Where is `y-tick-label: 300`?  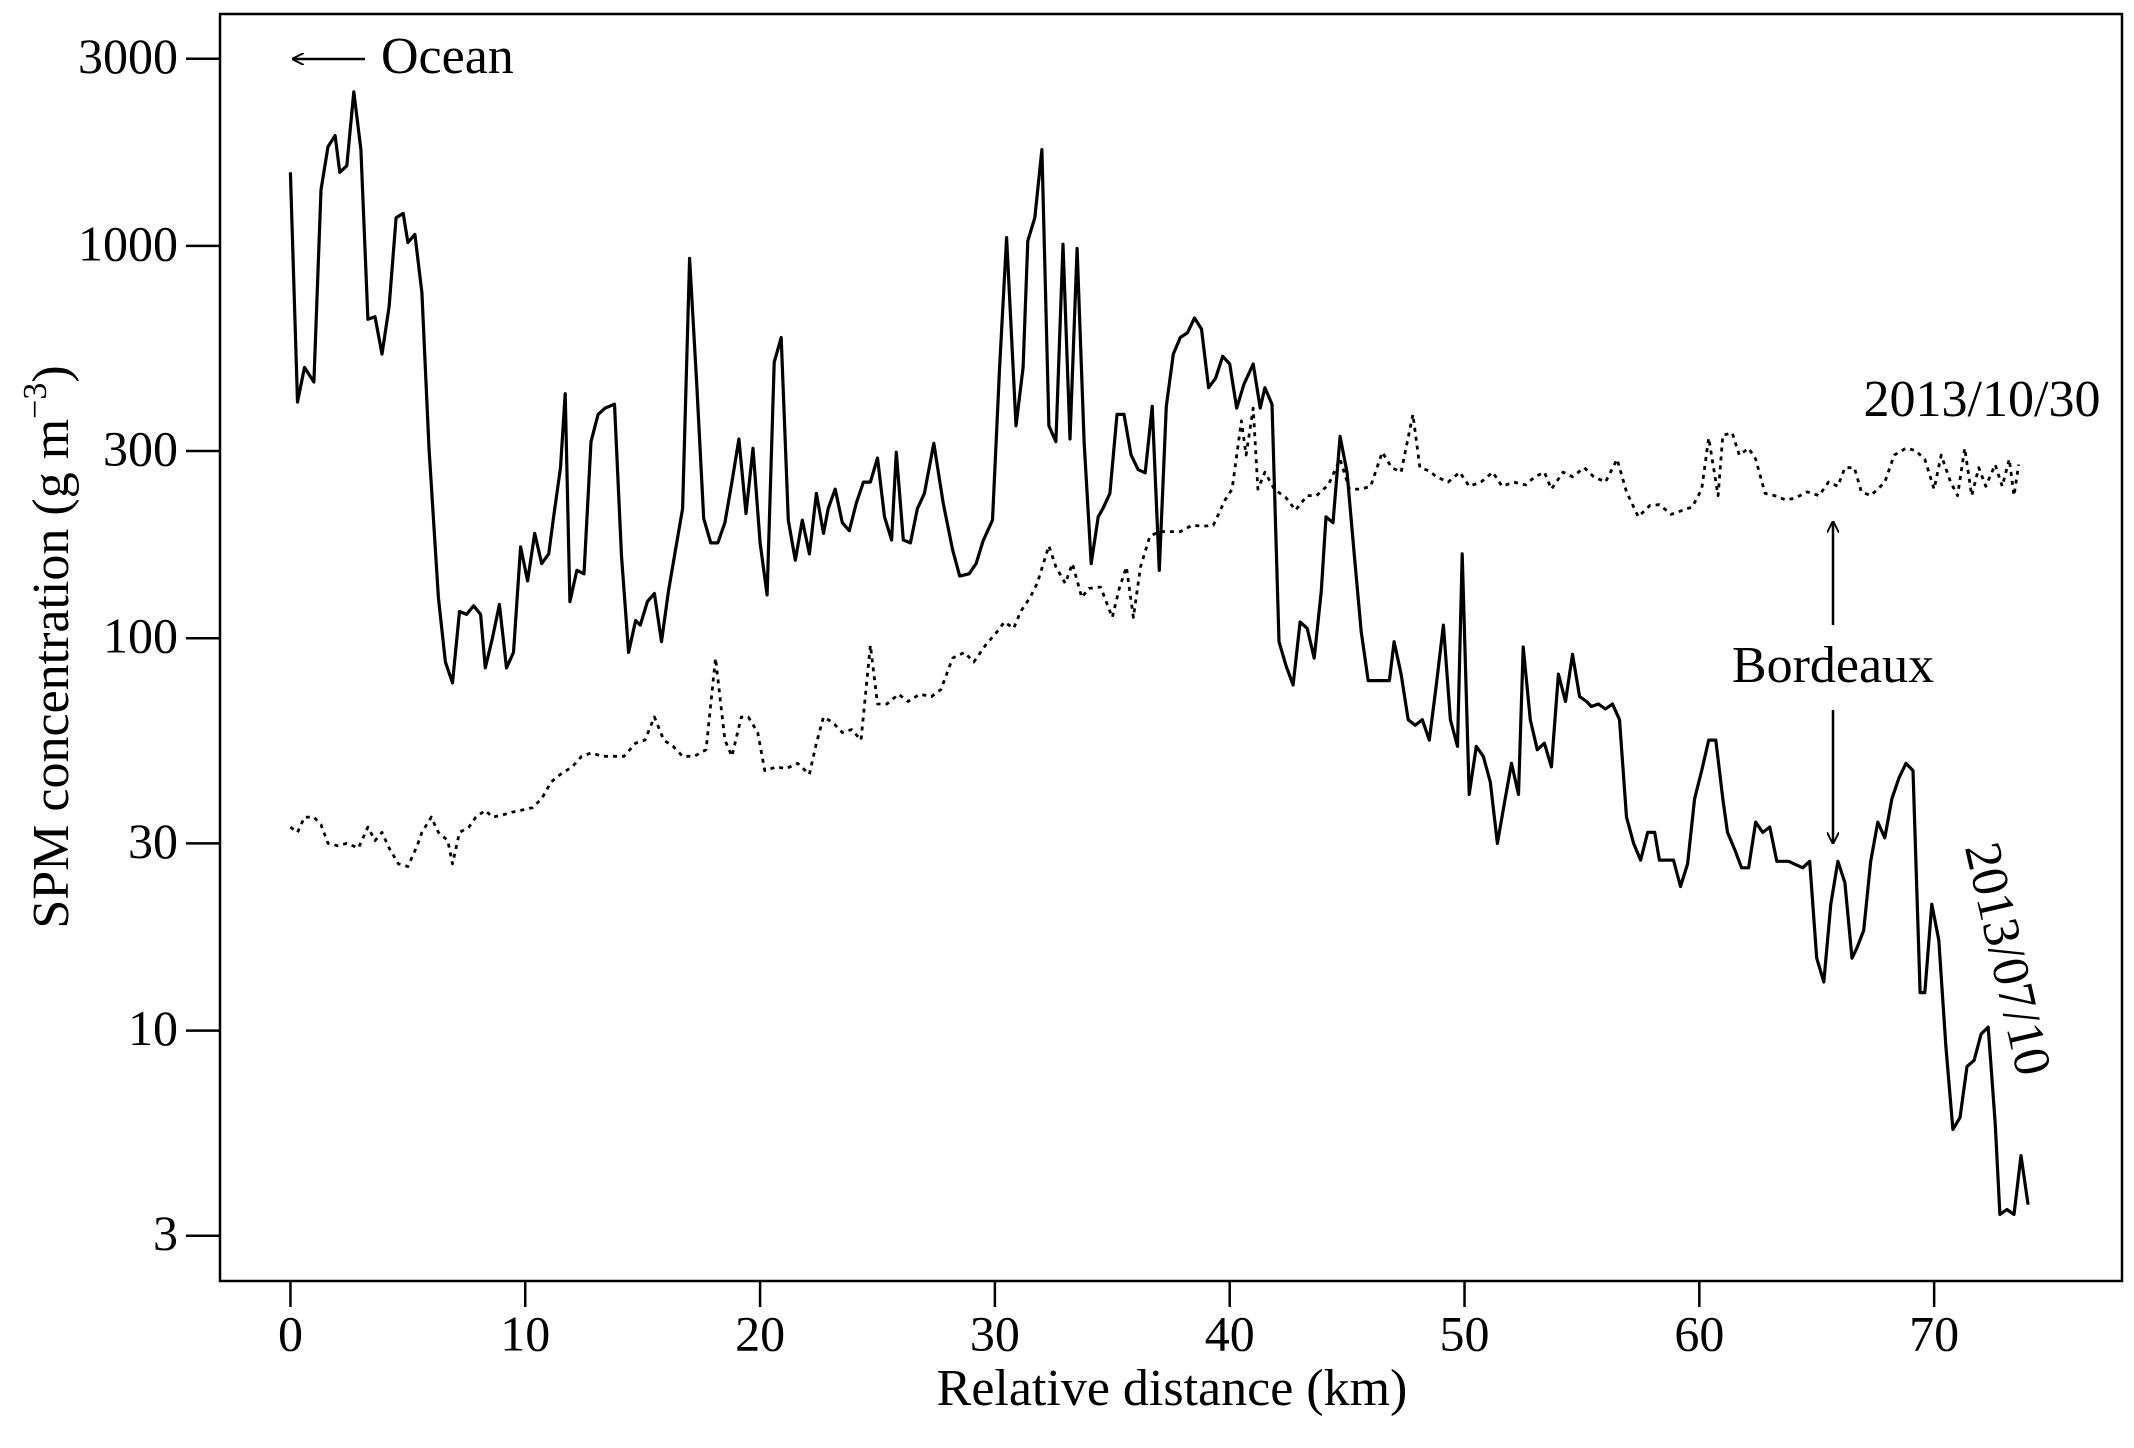
y-tick-label: 300 is located at coordinates (140, 449).